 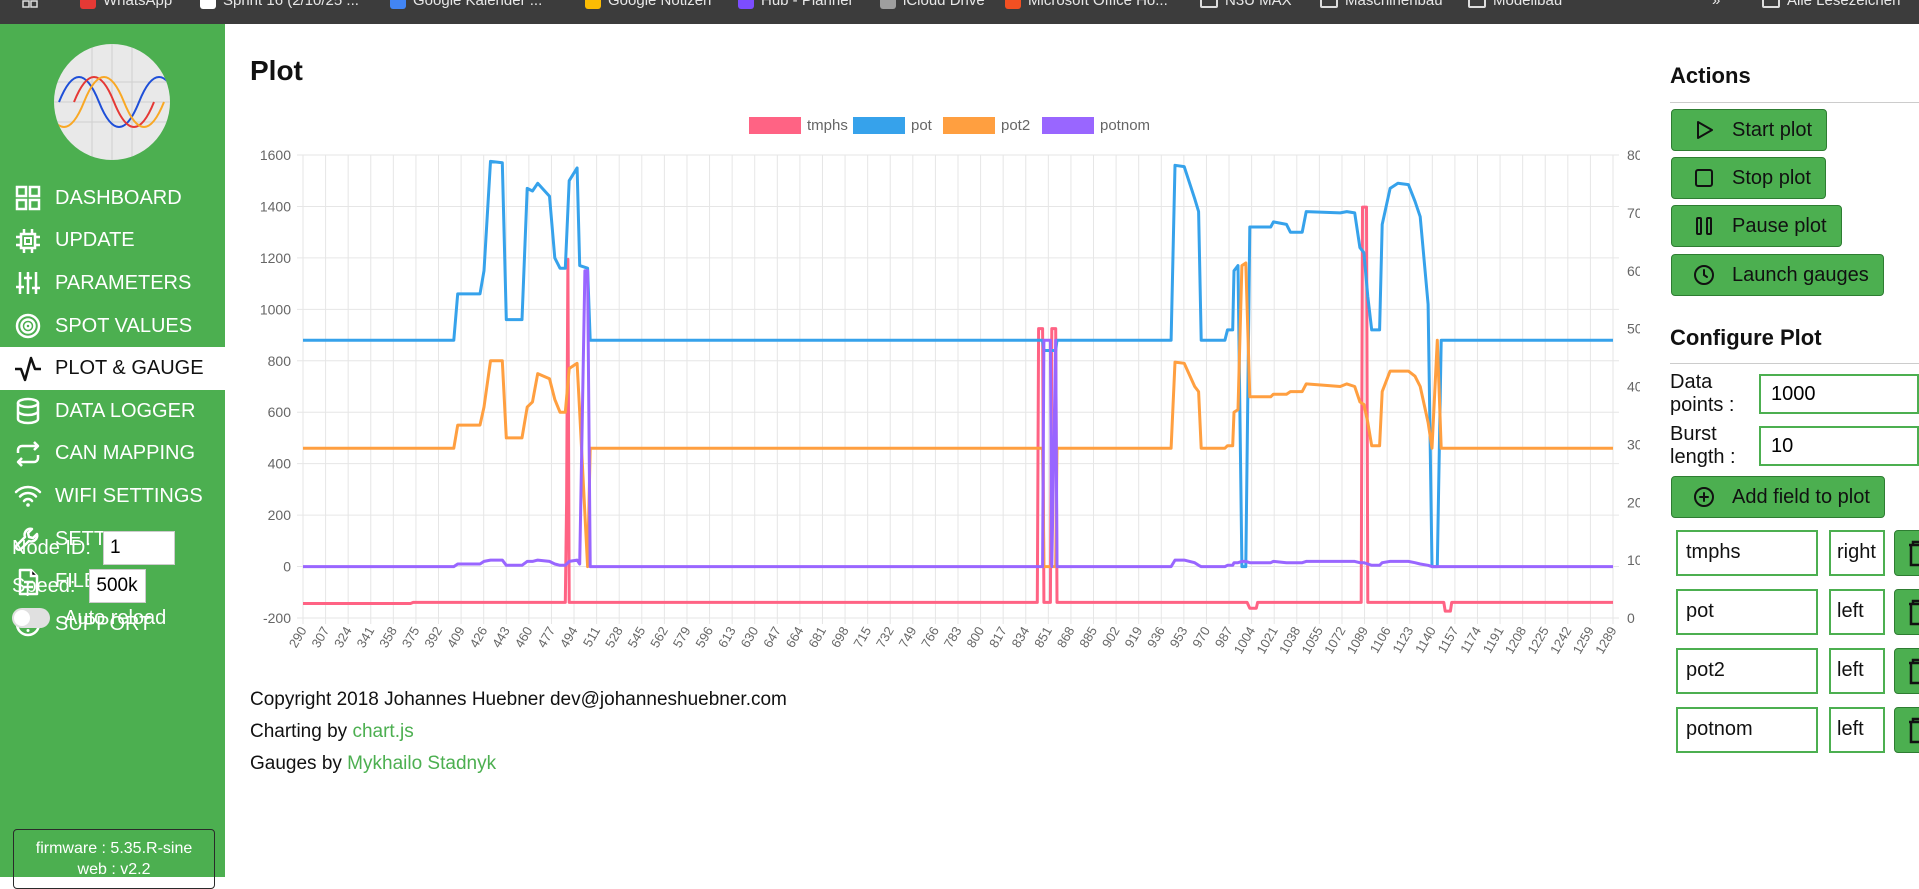 I want to click on sidebar-item-dashboard: DASHBOARD, so click(x=112, y=198).